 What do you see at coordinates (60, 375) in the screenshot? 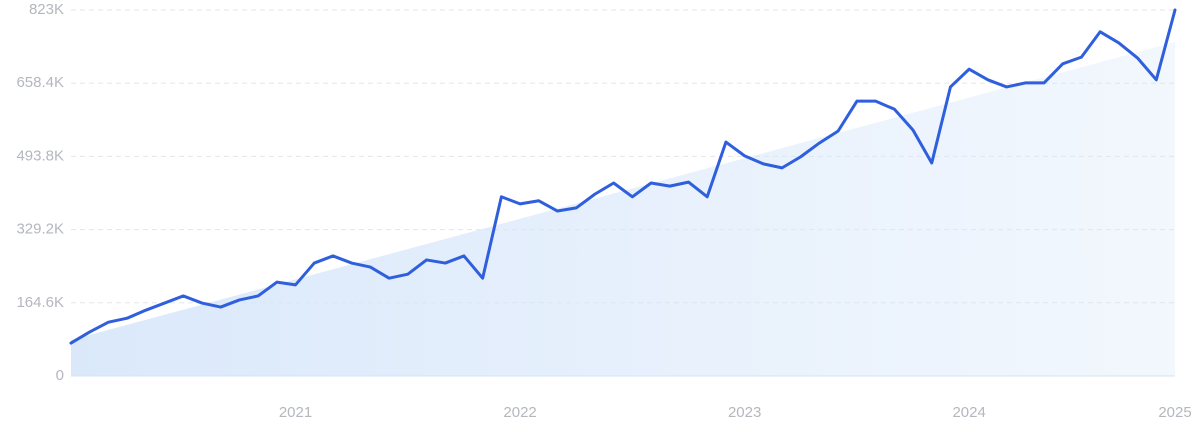
I see `y-tick-label: 0` at bounding box center [60, 375].